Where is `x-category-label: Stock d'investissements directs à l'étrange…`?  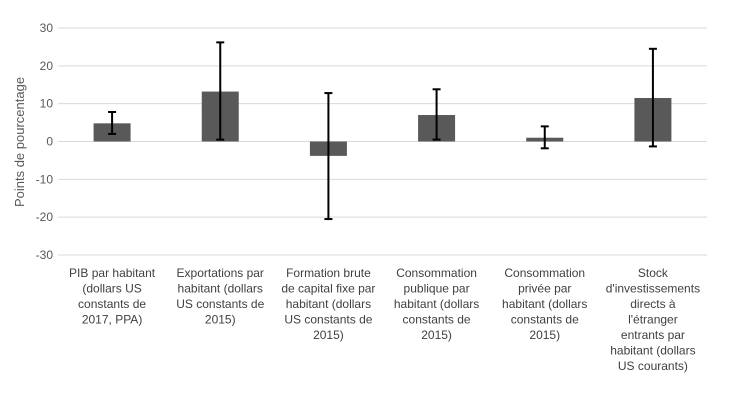
x-category-label: Stock d'investissements directs à l'étrange… is located at coordinates (653, 319).